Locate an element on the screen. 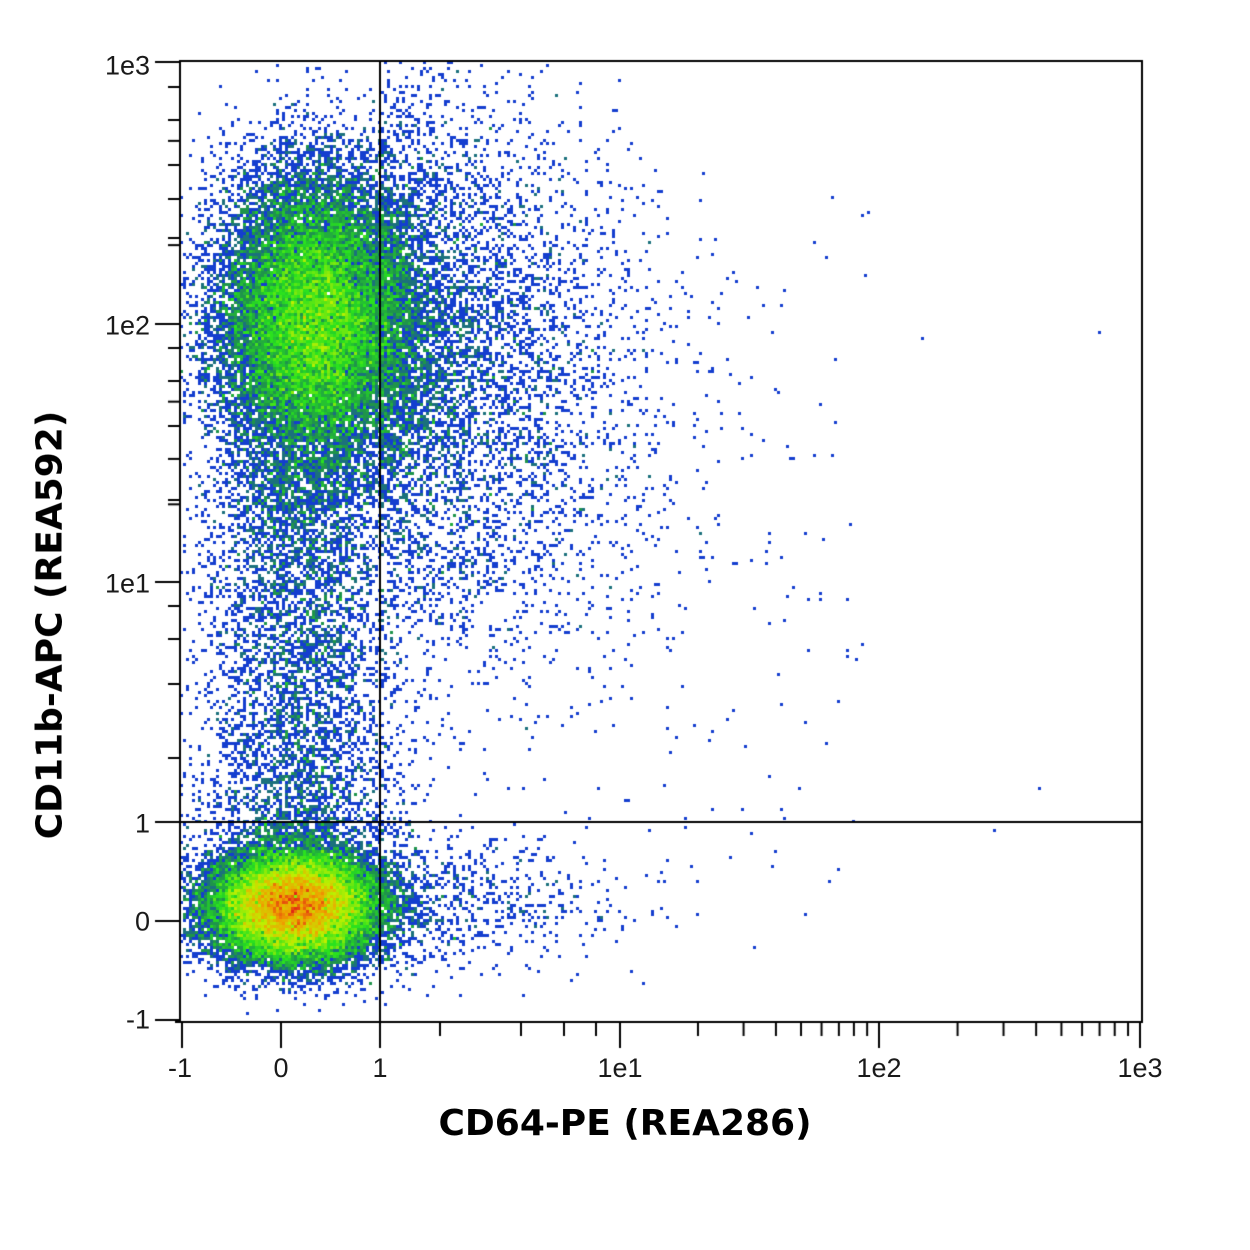 The width and height of the screenshot is (1250, 1250). x-tick-1e3: 1e3 is located at coordinates (1140, 1068).